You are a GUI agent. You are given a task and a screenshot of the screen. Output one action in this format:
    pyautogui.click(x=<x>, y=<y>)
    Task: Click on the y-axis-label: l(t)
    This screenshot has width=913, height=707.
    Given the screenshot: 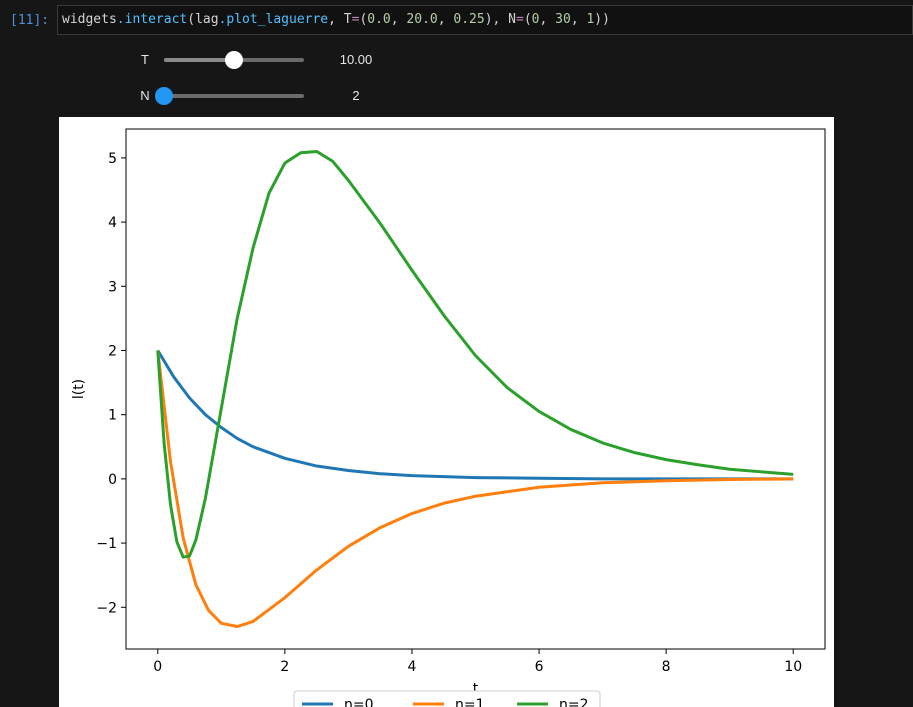 What is the action you would take?
    pyautogui.click(x=79, y=389)
    